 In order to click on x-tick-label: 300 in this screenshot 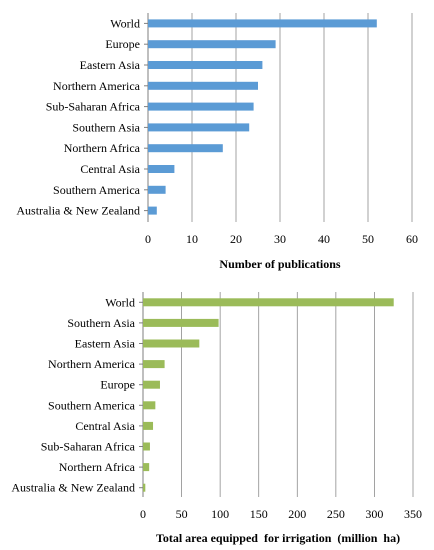, I will do `click(374, 514)`.